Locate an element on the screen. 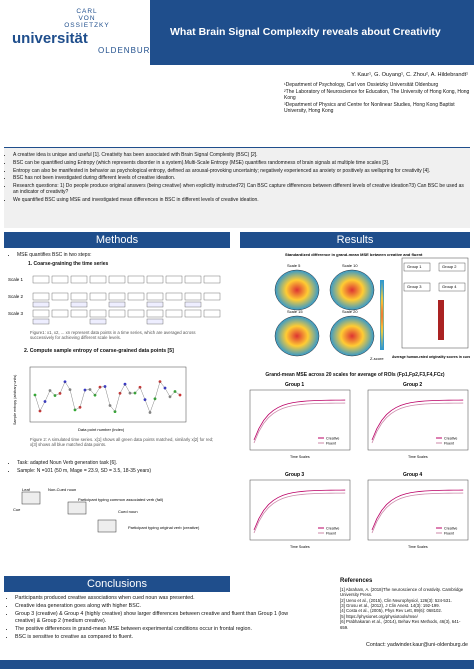  step: 1. Coarse-graining the time series is located at coordinates (68, 264).